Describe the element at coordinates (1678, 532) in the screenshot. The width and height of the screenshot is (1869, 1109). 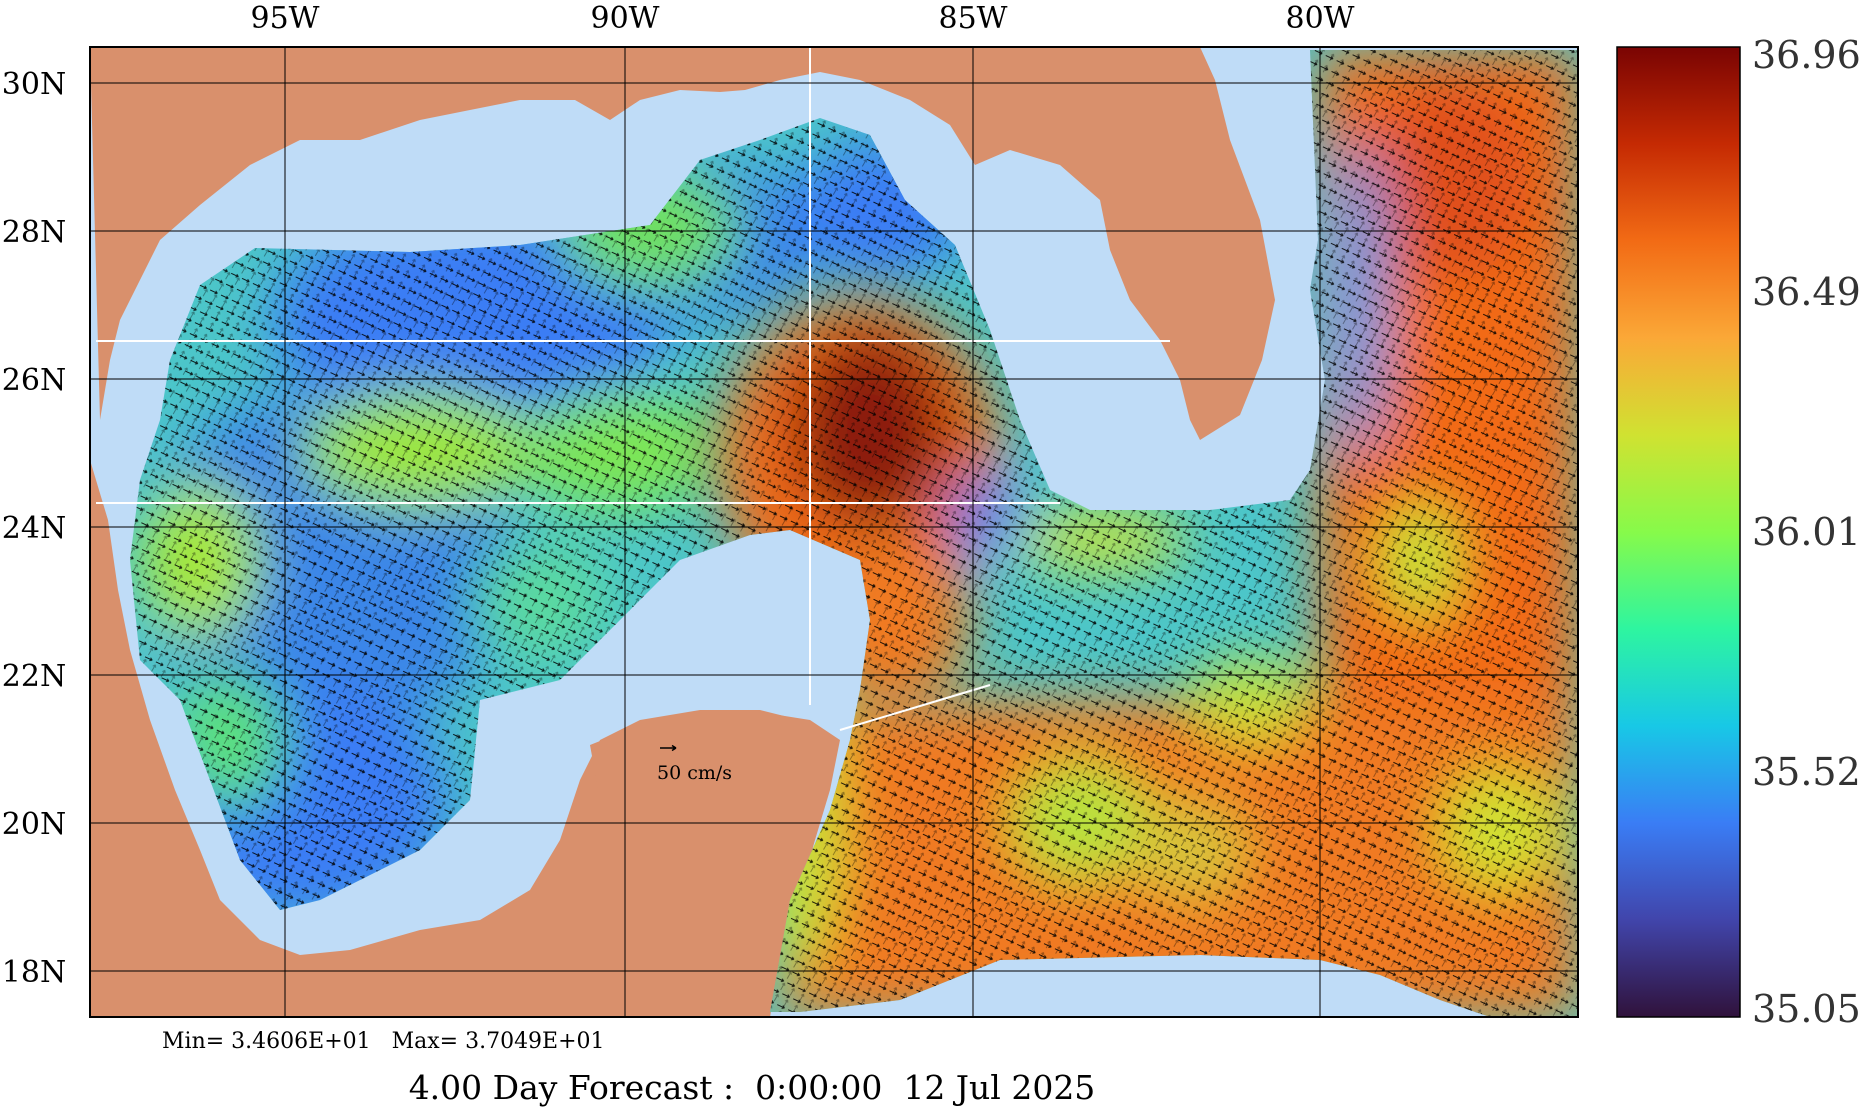
I see `colorbar-gradient` at that location.